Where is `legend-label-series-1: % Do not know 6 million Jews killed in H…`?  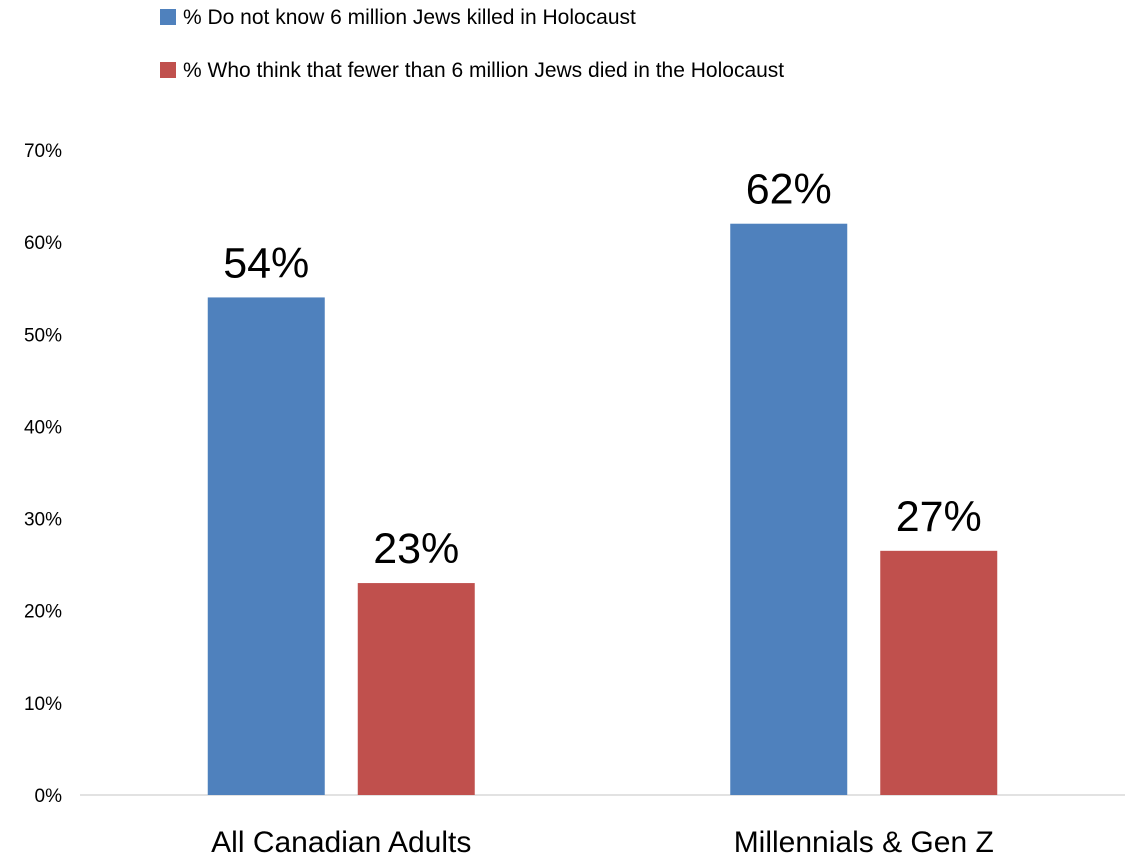 legend-label-series-1: % Do not know 6 million Jews killed in H… is located at coordinates (409, 17).